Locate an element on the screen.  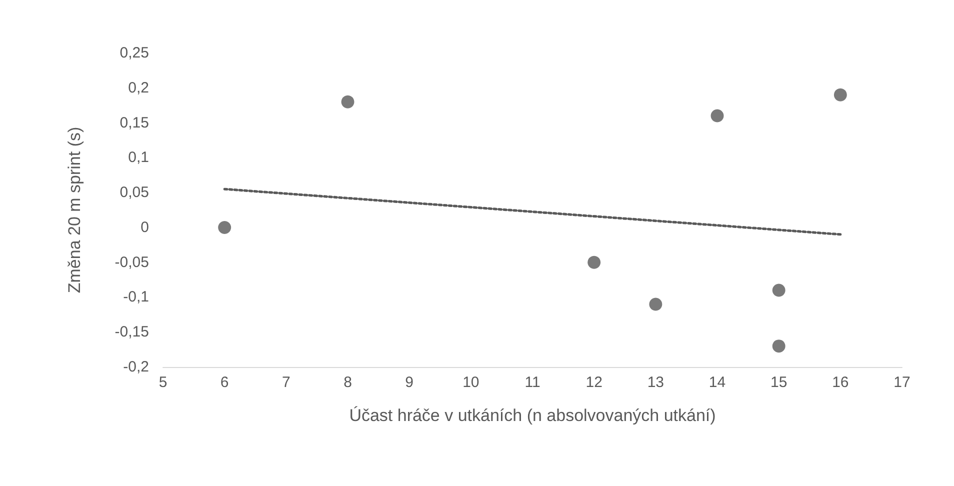
x-tick-label: 10 is located at coordinates (471, 382).